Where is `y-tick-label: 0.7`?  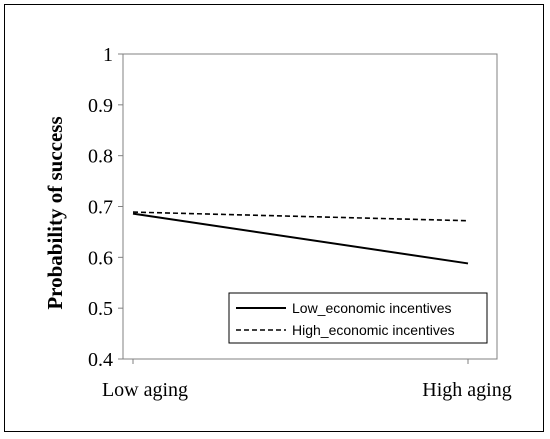 y-tick-label: 0.7 is located at coordinates (100, 208).